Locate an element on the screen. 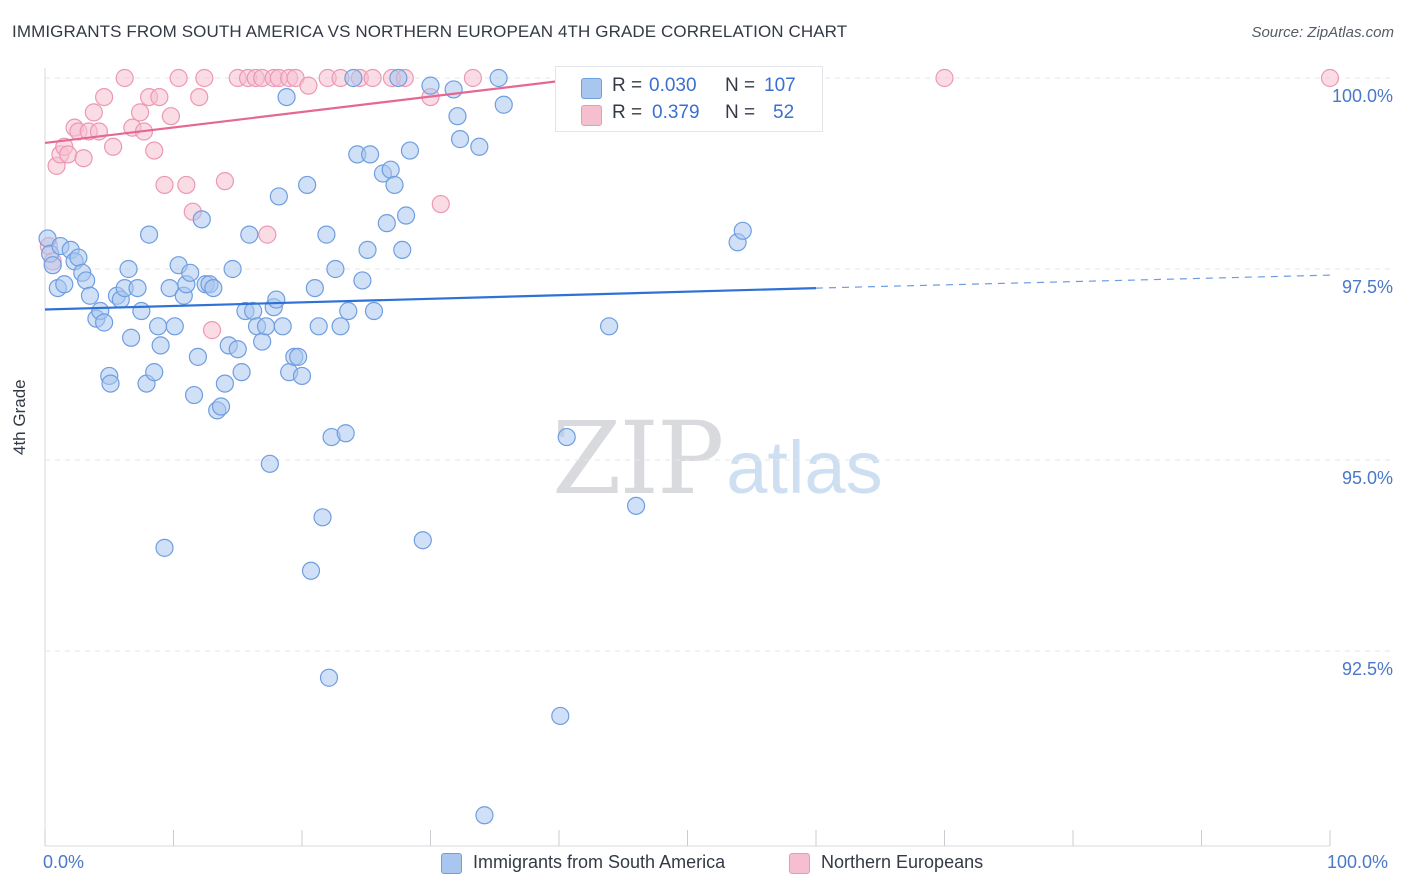 This screenshot has width=1406, height=892. northern-europeans-trend-line is located at coordinates (314, 110).